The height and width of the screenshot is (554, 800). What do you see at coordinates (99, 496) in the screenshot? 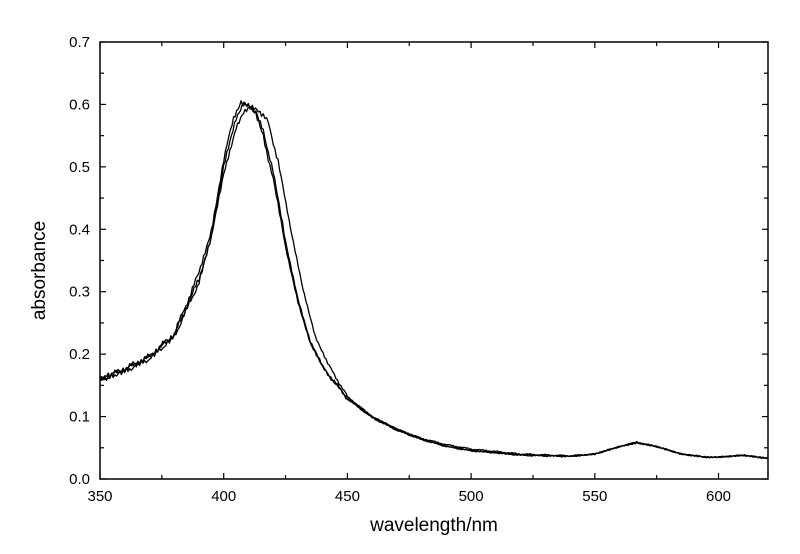
I see `x-tick-label: 350` at bounding box center [99, 496].